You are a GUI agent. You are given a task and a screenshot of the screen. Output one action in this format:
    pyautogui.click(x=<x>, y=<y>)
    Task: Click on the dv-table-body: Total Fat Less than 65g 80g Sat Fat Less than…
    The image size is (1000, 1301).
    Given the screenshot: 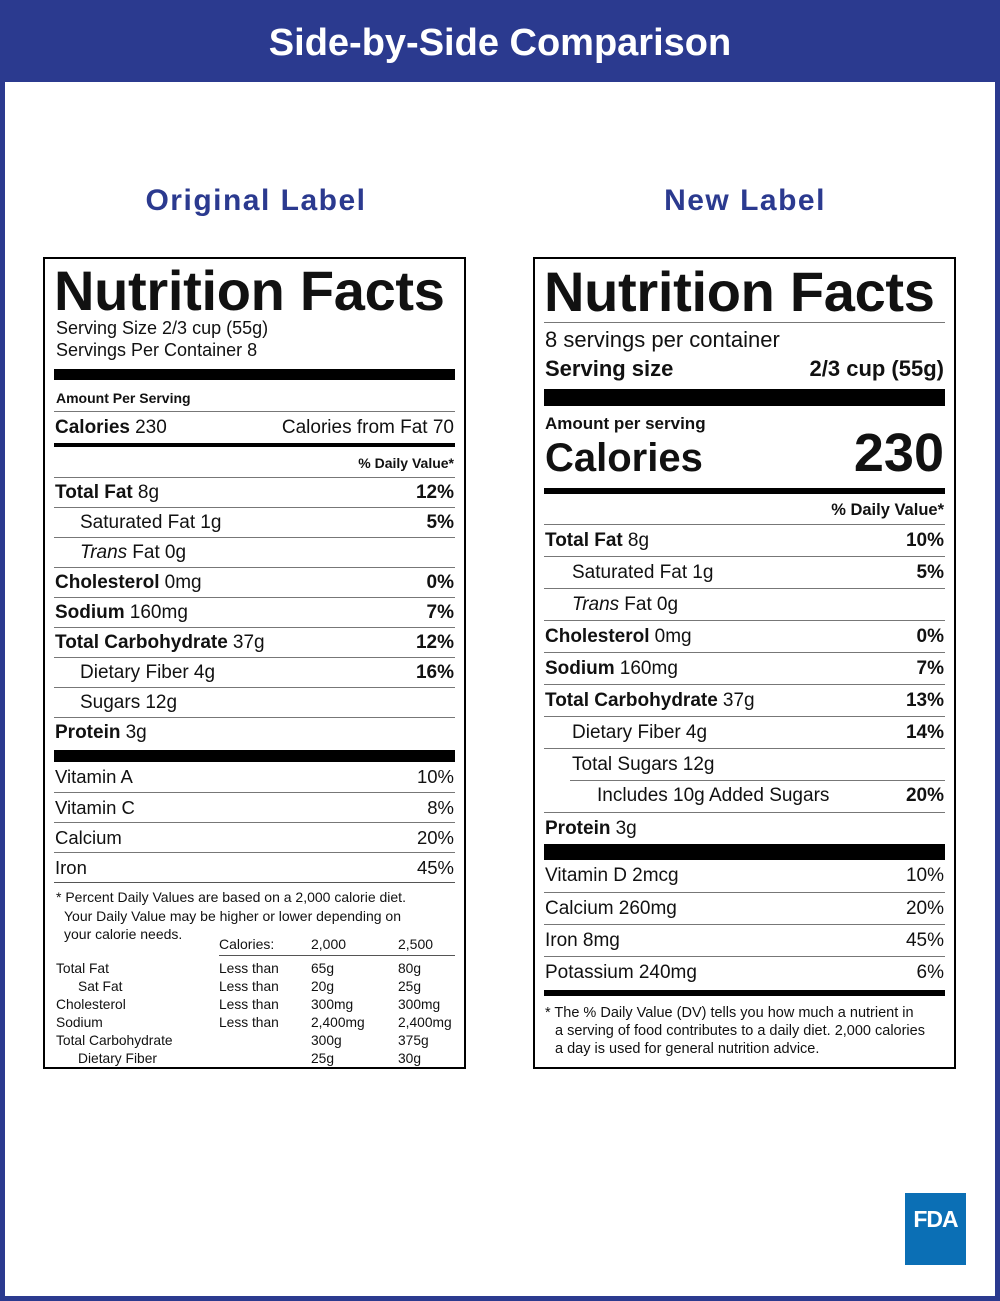 What is the action you would take?
    pyautogui.click(x=254, y=1014)
    